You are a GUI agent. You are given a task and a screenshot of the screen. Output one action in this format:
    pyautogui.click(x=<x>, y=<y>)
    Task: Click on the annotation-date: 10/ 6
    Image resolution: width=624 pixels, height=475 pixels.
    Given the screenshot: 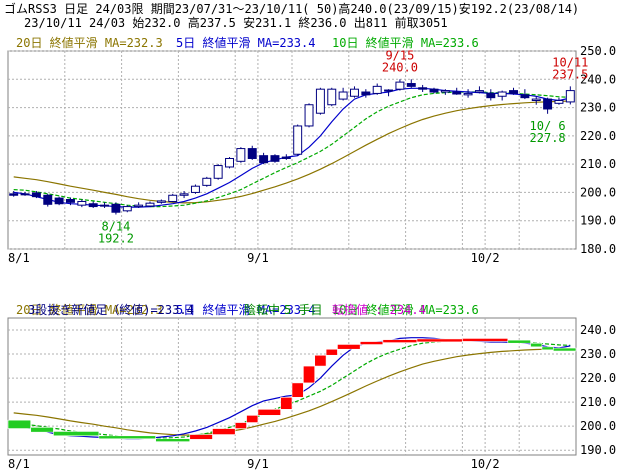 What is the action you would take?
    pyautogui.click(x=548, y=126)
    